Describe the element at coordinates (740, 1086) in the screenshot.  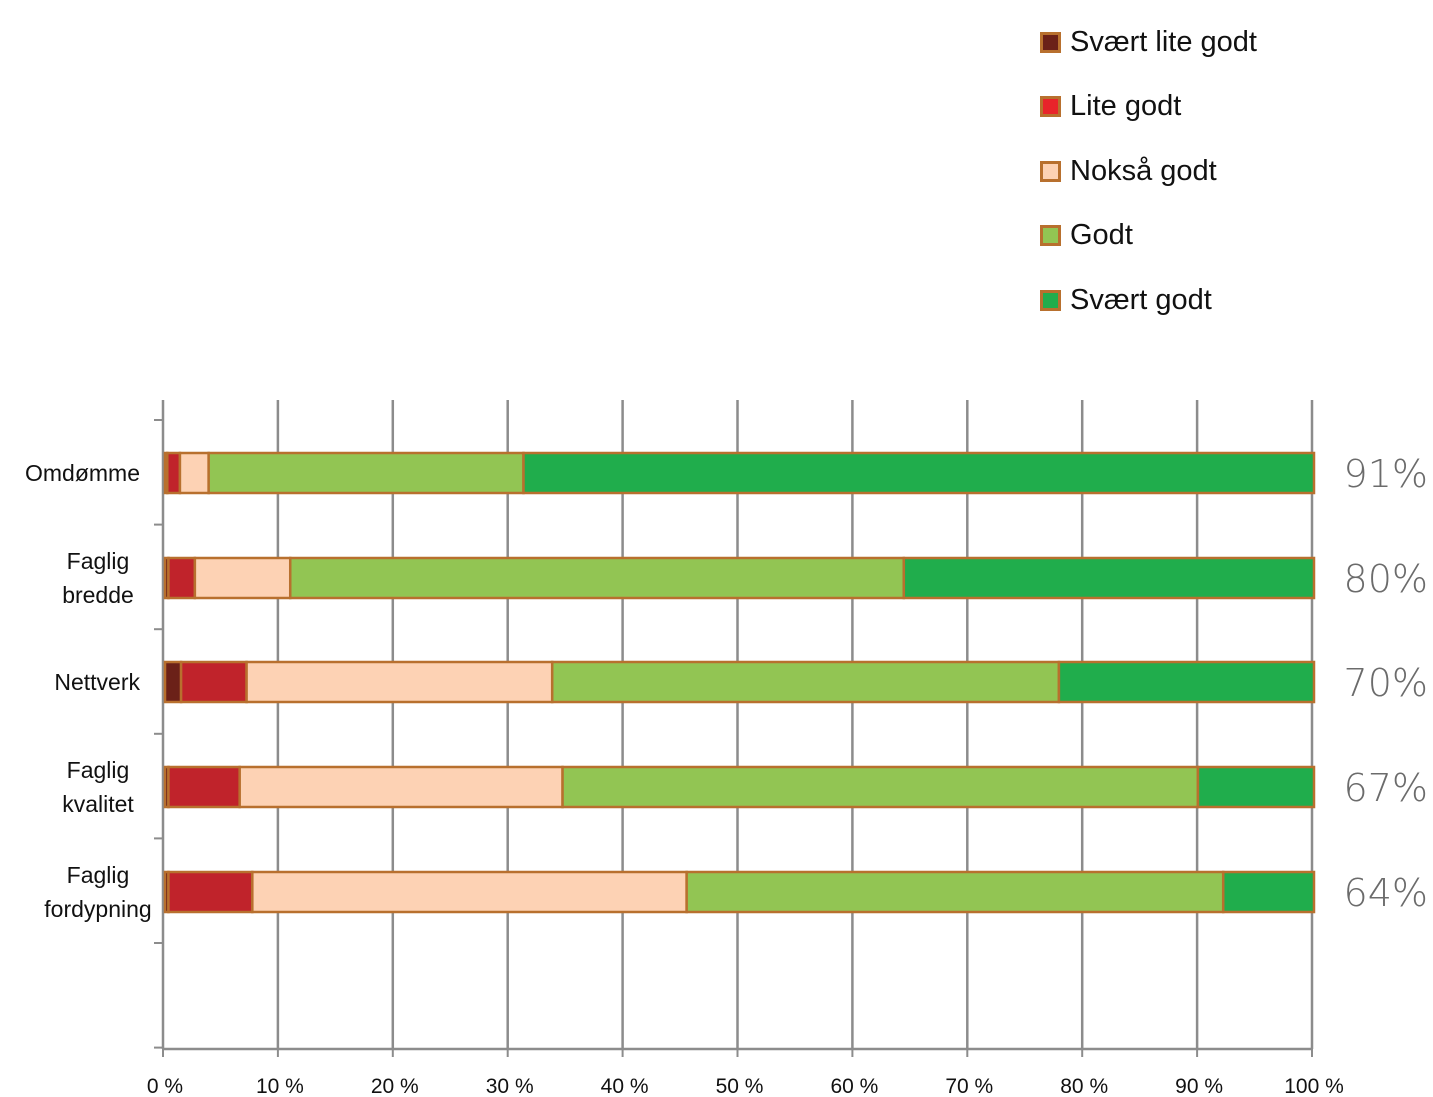
I see `x-tick-label: 50 %` at that location.